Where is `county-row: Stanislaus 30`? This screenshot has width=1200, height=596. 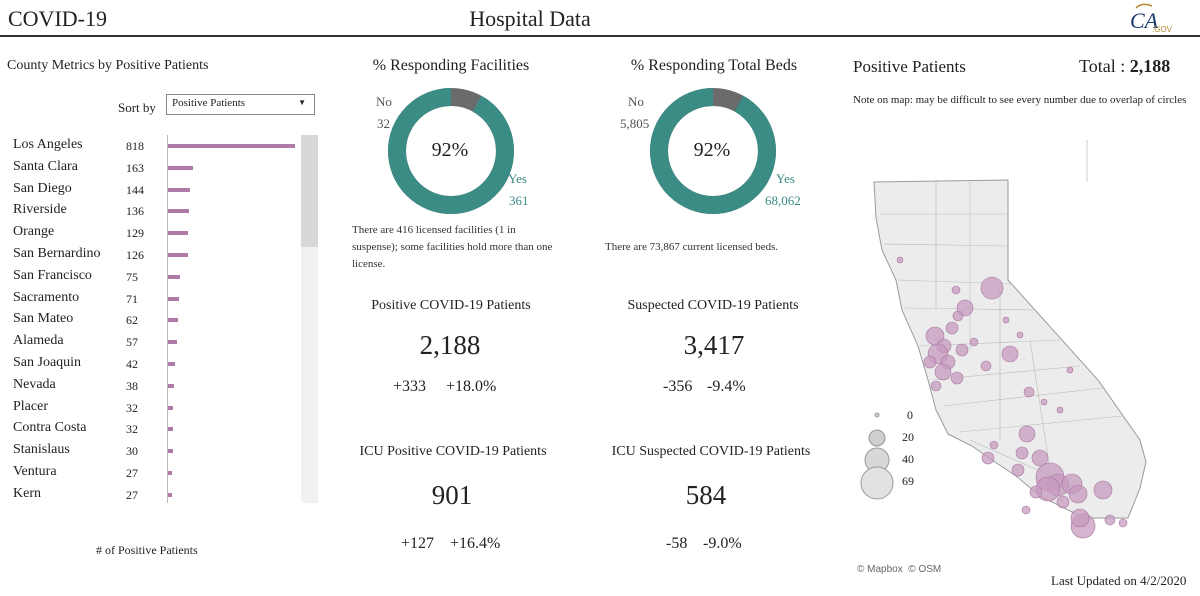
county-row: Stanislaus 30 is located at coordinates (160, 451).